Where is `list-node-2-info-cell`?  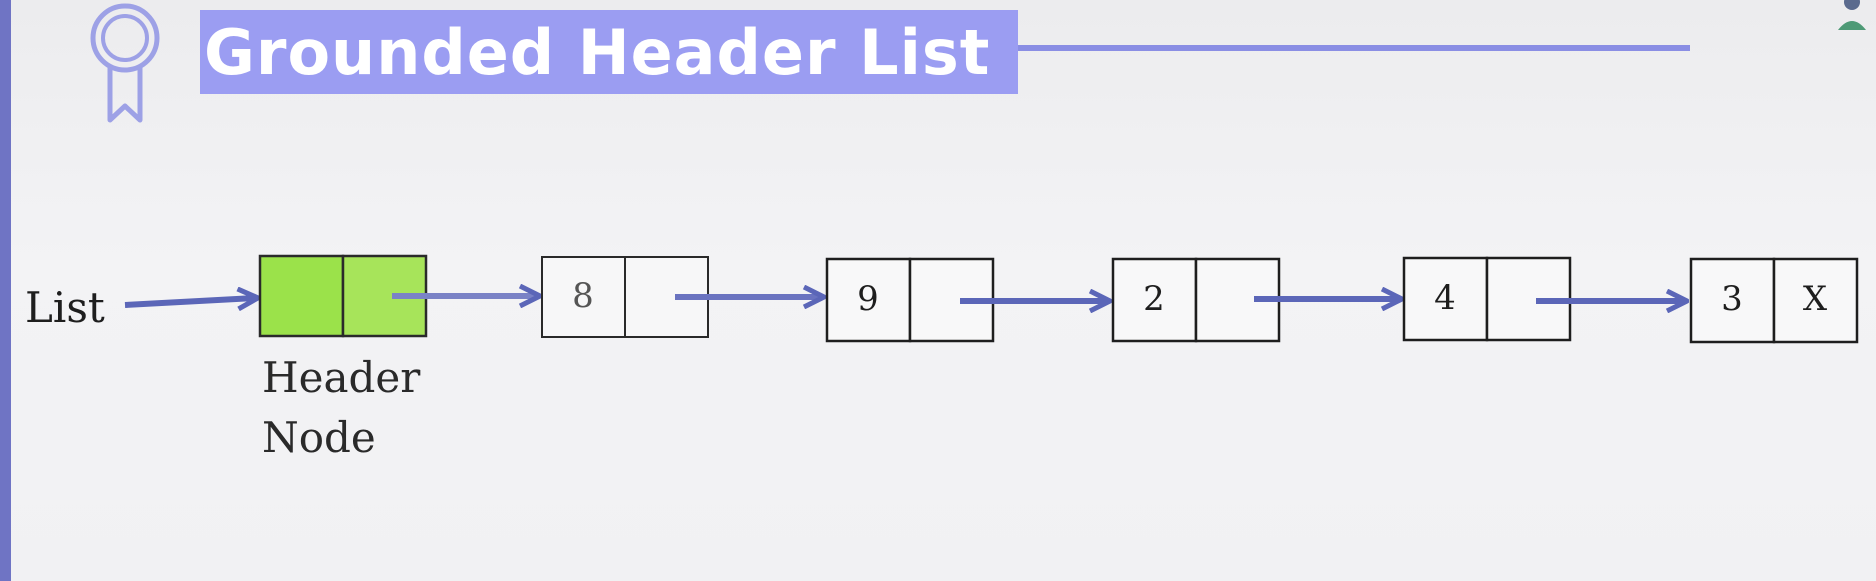
list-node-2-info-cell is located at coordinates (868, 300).